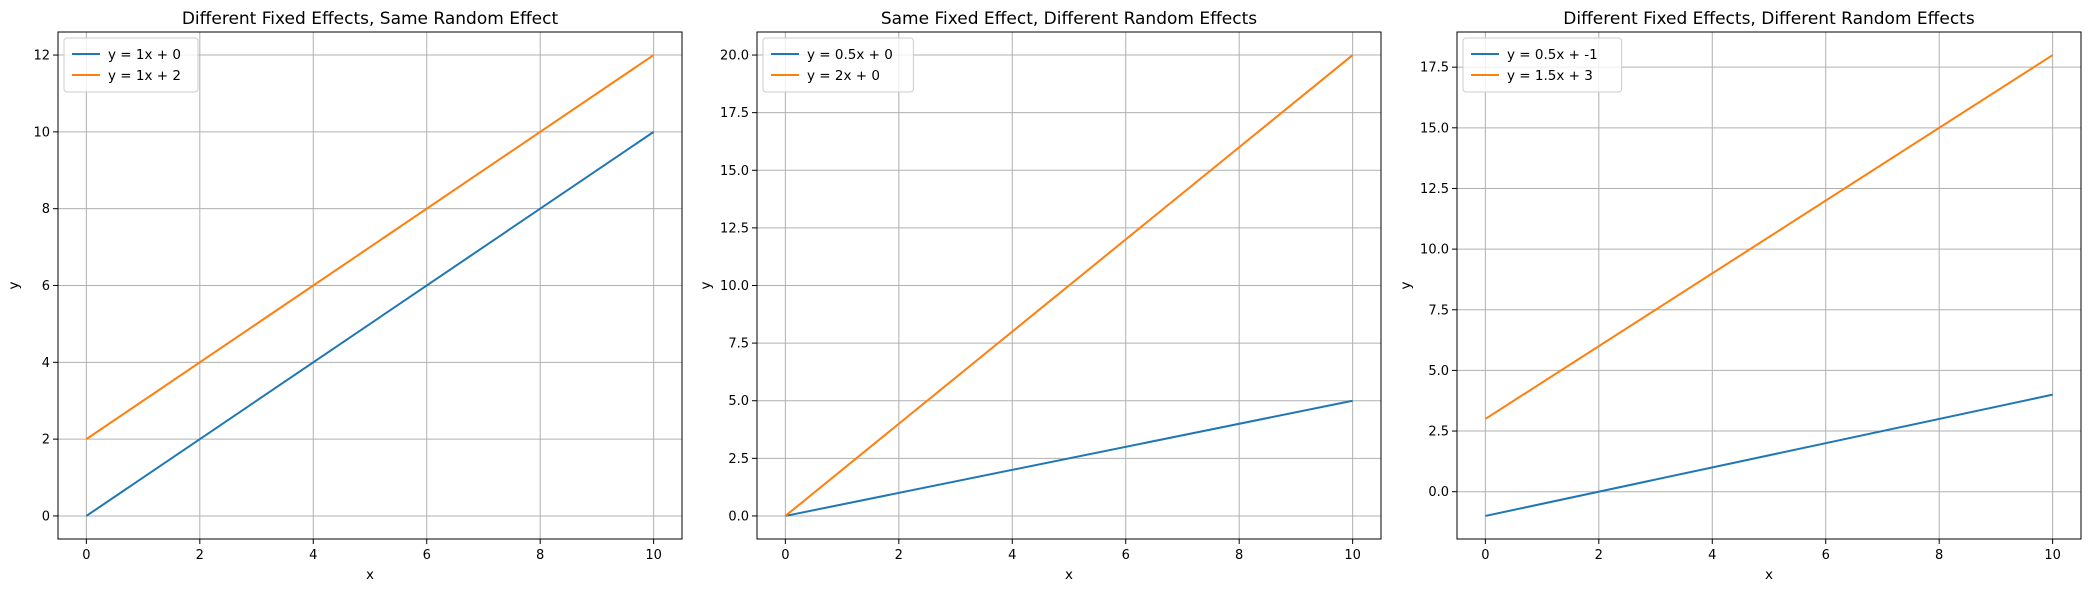 This screenshot has height=590, width=2090. I want to click on legend-label: y = 1.5x + 3, so click(1550, 76).